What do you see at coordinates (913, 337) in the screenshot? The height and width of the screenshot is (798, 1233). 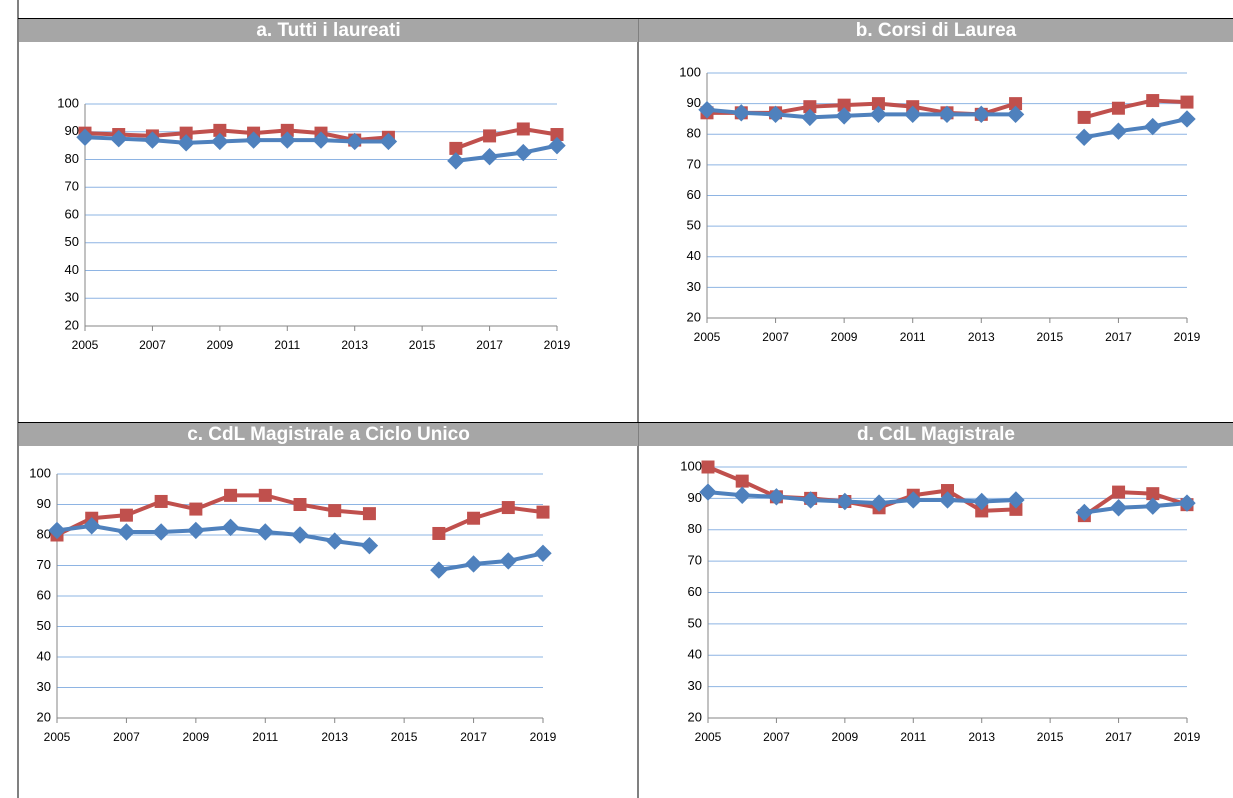 I see `x-tick-label: 2011` at bounding box center [913, 337].